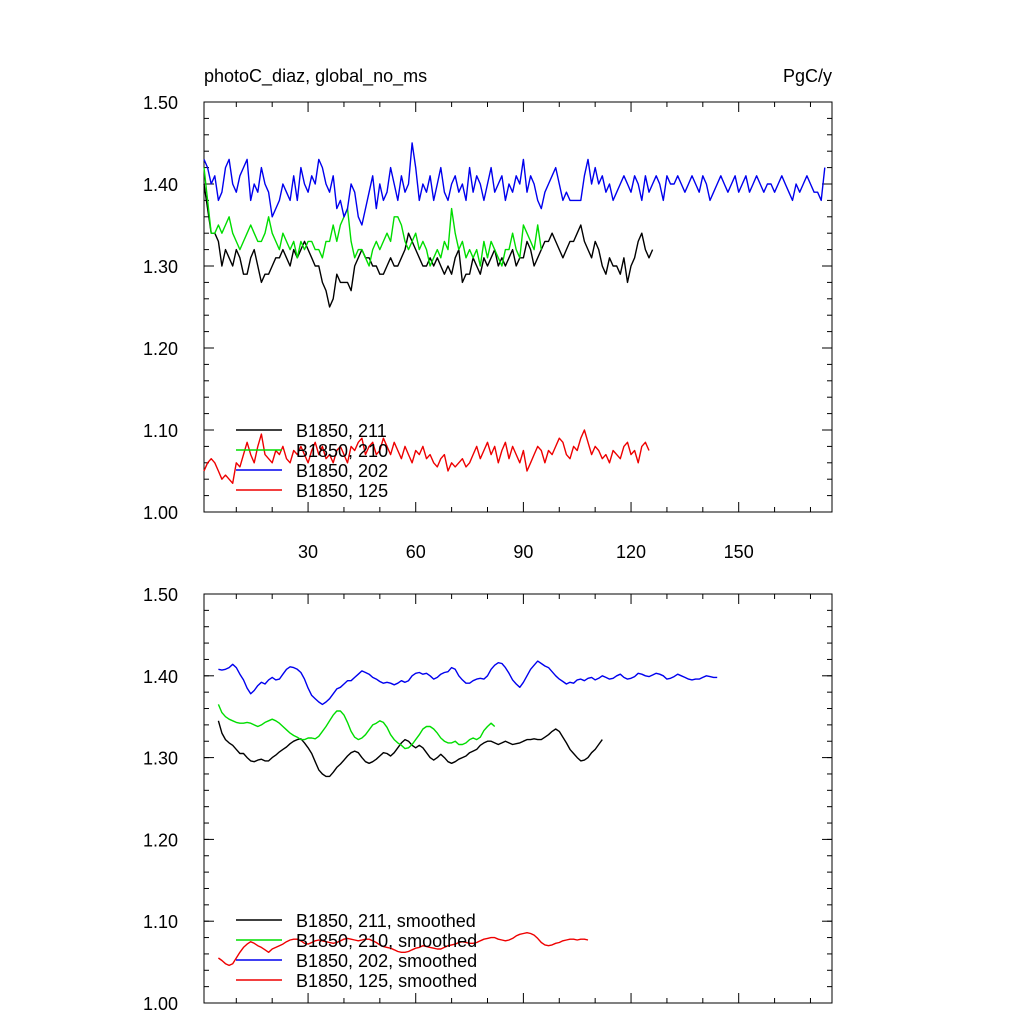  Describe the element at coordinates (386, 981) in the screenshot. I see `bottom-legend-label: B1850, 125, smoothed` at that location.